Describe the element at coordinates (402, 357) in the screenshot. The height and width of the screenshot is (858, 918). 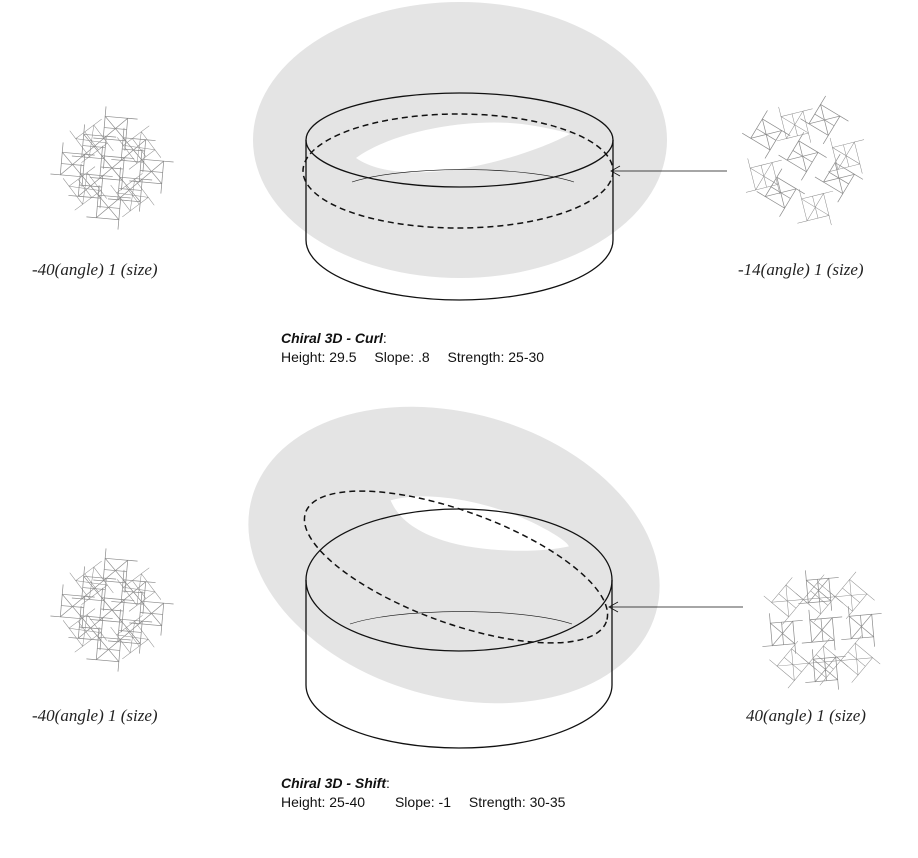
I see `param-slope-curl: Slope: .8` at that location.